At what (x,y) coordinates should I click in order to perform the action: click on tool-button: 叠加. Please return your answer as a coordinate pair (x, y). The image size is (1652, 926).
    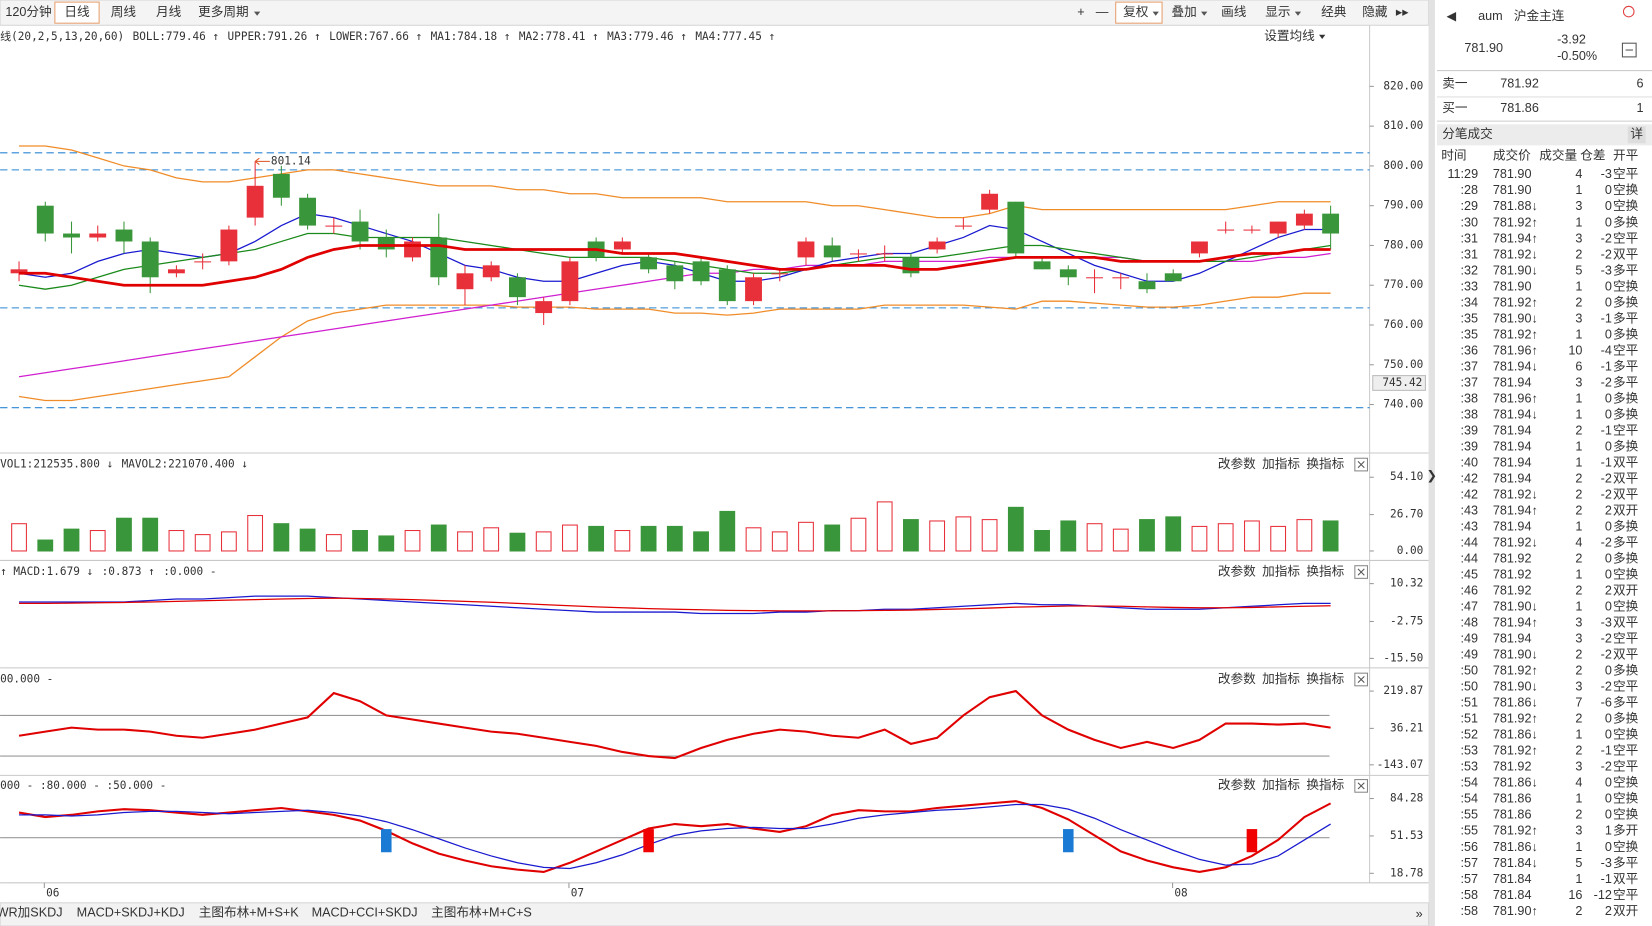
    Looking at the image, I should click on (1184, 12).